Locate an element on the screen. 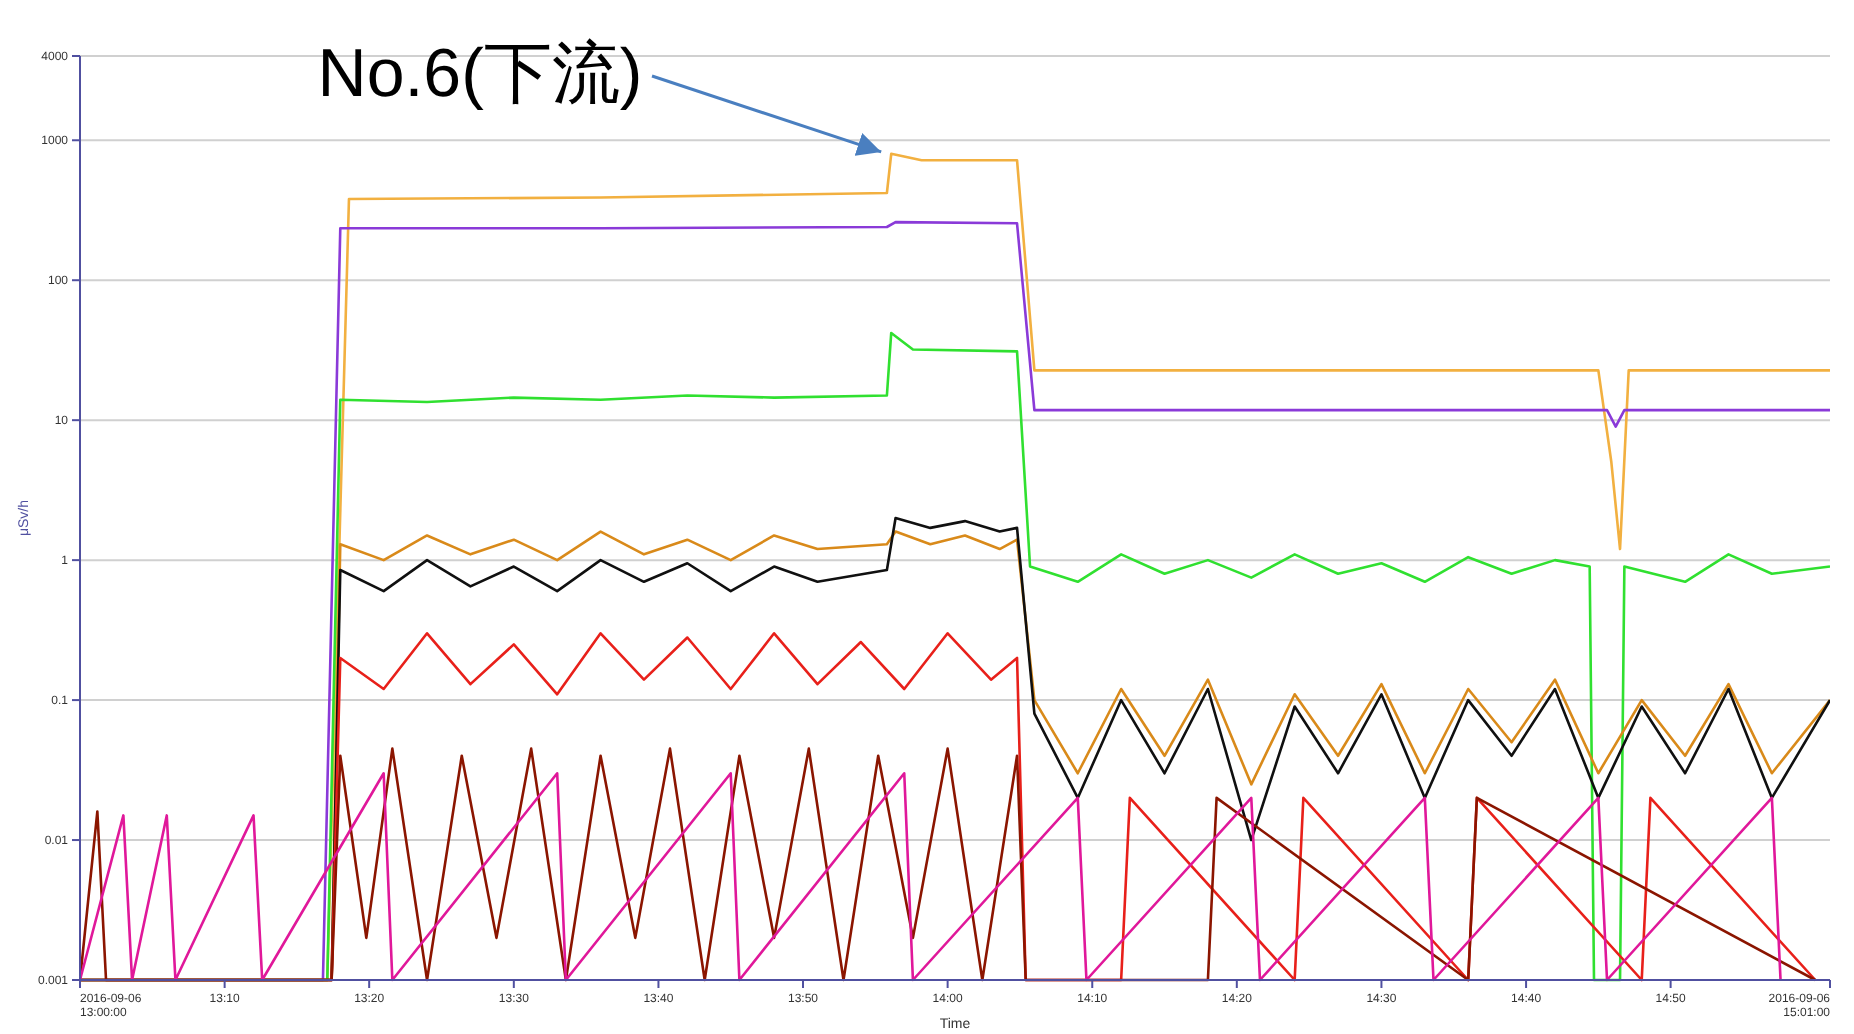  annotation: No.6(下流) is located at coordinates (480, 74).